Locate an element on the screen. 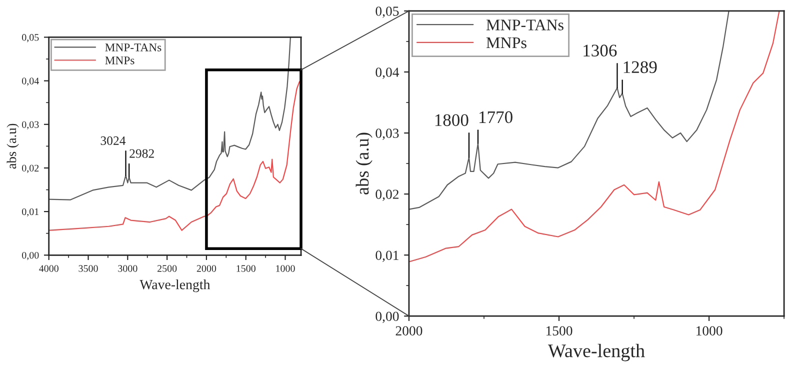  annotation: 1289 is located at coordinates (640, 67).